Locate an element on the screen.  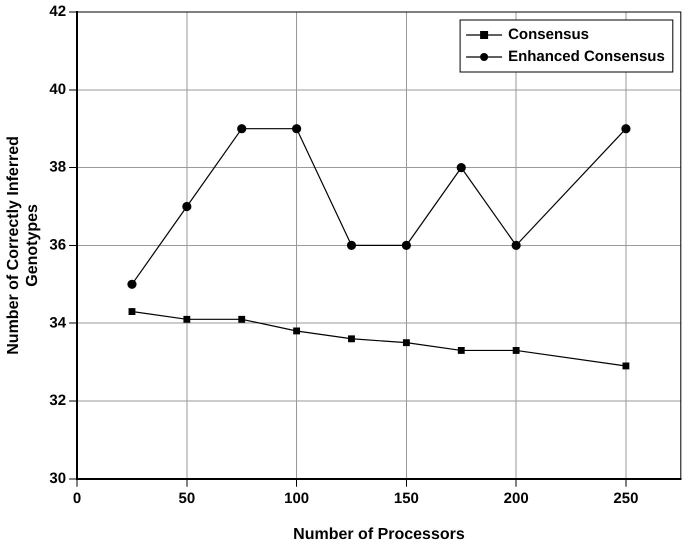
y-axis-title: Number of Correctly Inferred Genotypes is located at coordinates (23, 245).